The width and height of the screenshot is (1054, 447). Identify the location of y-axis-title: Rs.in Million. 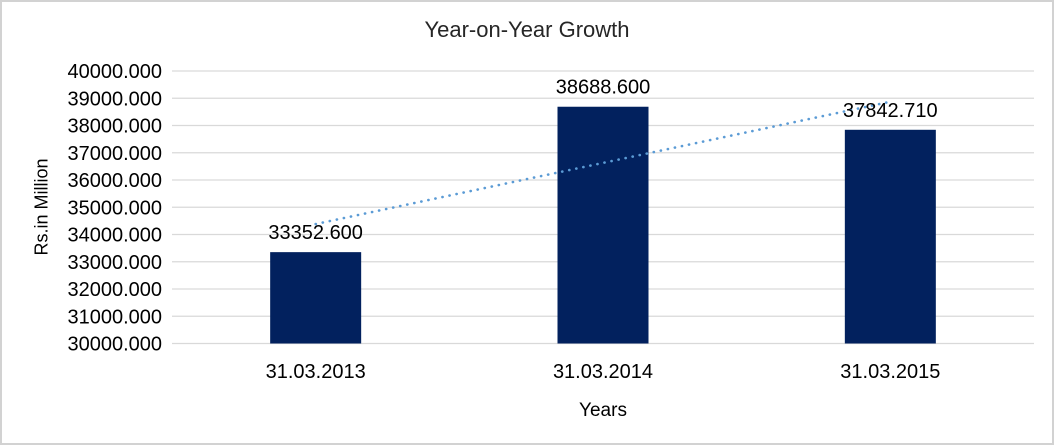
(41, 207).